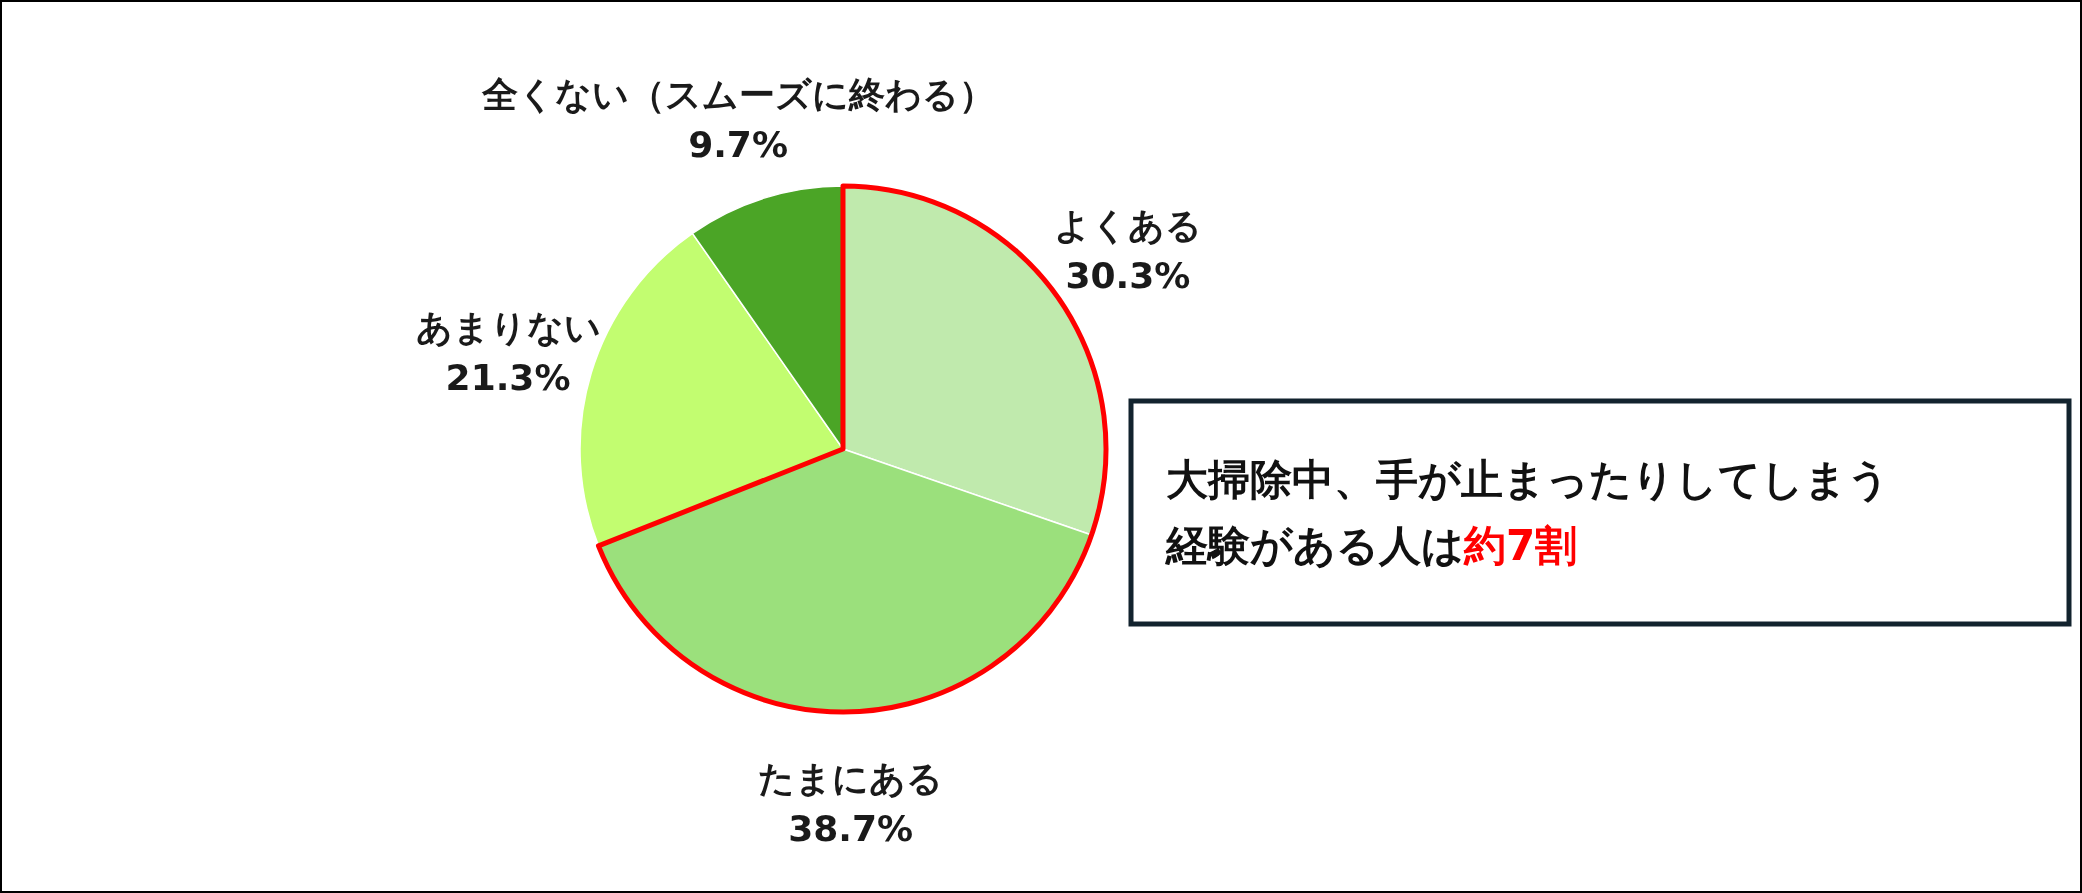  What do you see at coordinates (1520, 545) in the screenshot?
I see `text: 約7割` at bounding box center [1520, 545].